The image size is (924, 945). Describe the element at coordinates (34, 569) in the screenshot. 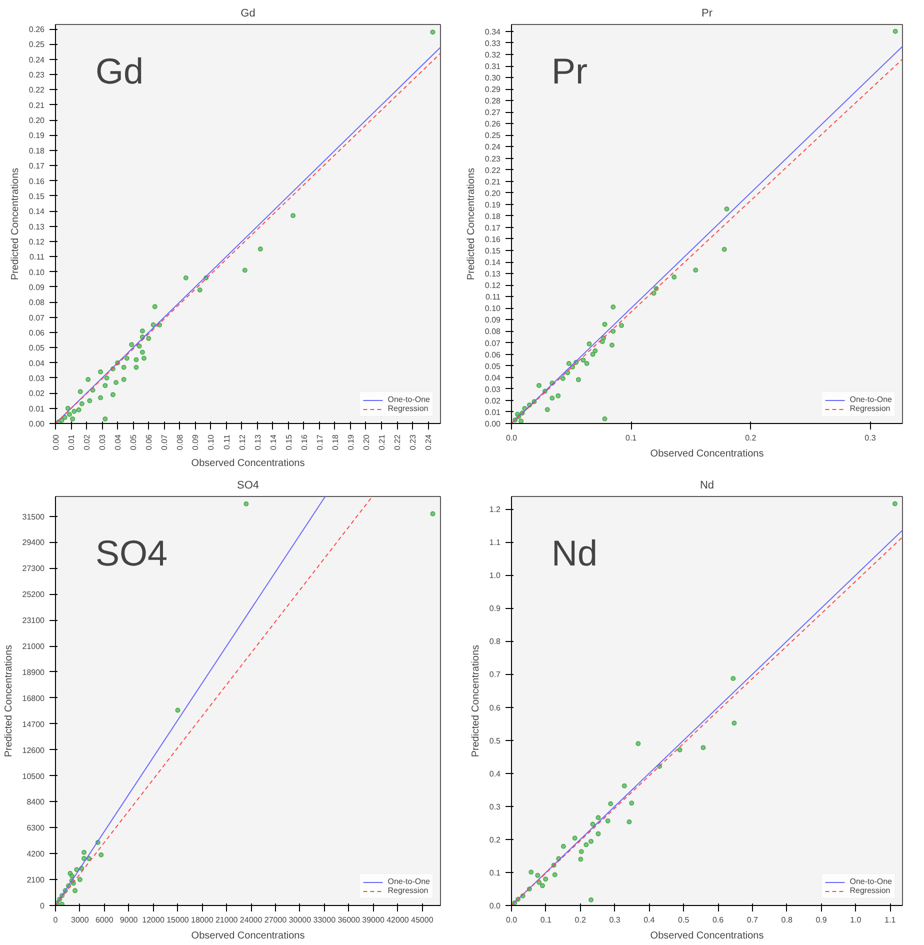

I see `y-tick-label: 27300` at that location.